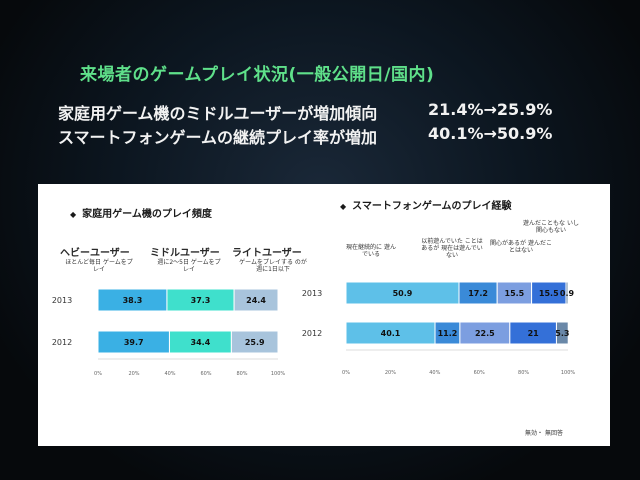 The image size is (640, 480). Describe the element at coordinates (544, 433) in the screenshot. I see `note-no-answer: 無効・ 無回答` at that location.